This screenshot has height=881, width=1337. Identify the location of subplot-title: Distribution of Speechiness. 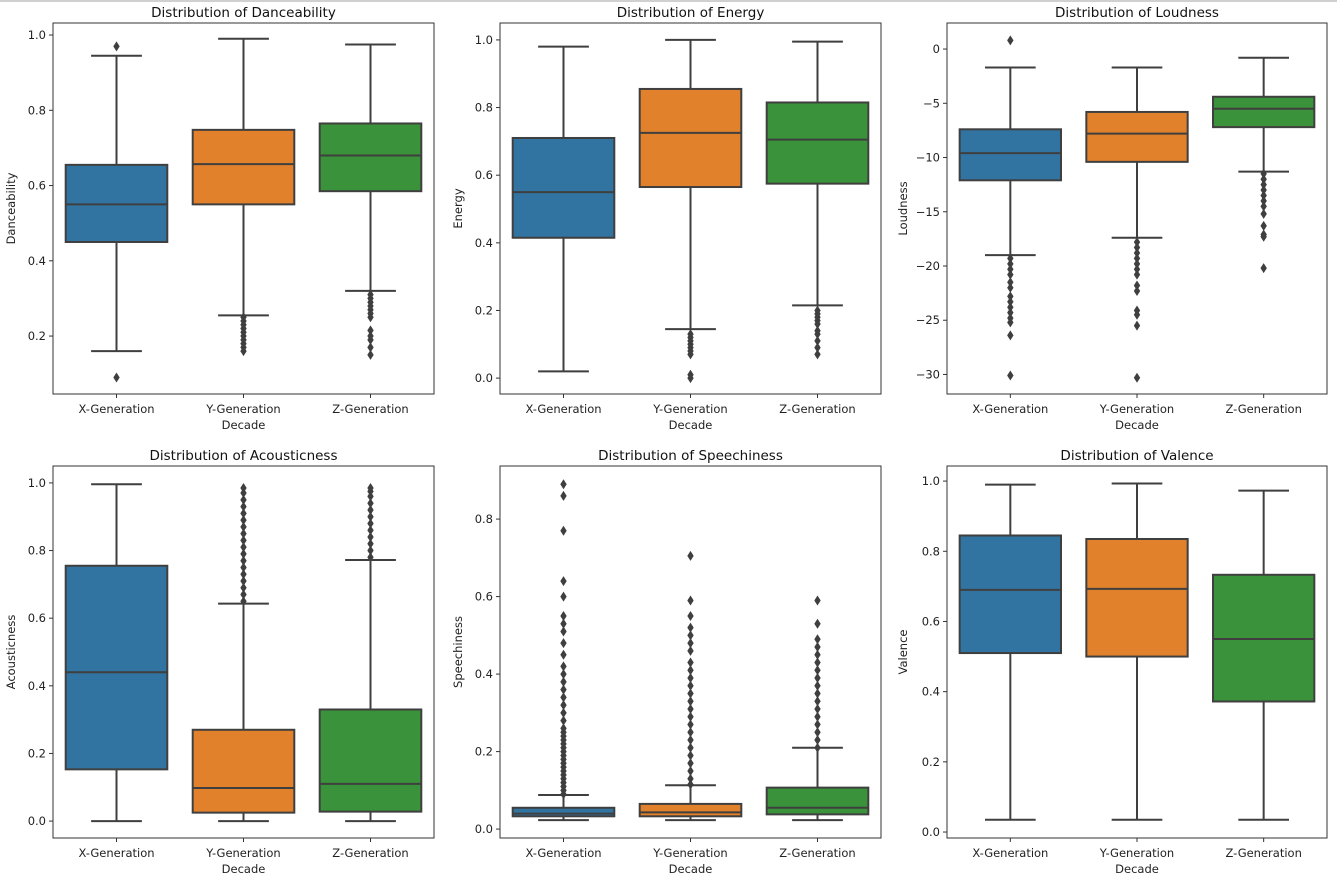
(690, 456).